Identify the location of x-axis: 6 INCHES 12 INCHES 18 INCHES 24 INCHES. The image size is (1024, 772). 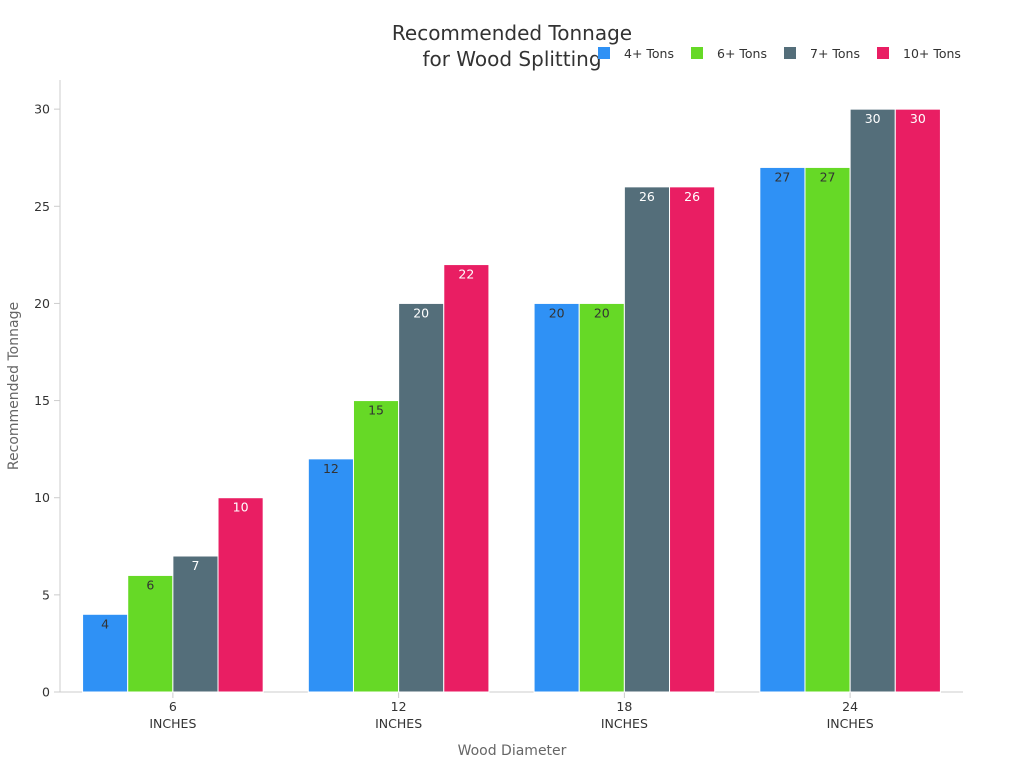
(511, 711).